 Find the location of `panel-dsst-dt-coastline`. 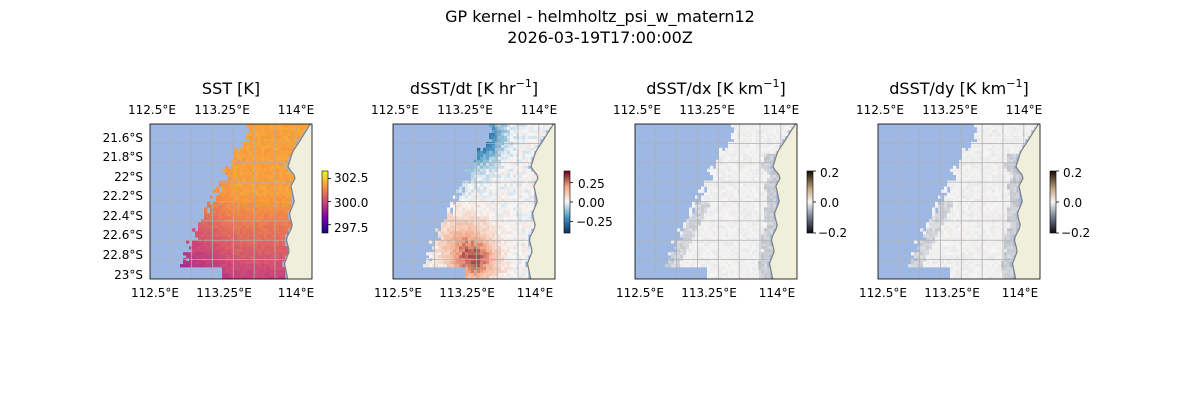

panel-dsst-dt-coastline is located at coordinates (540, 201).